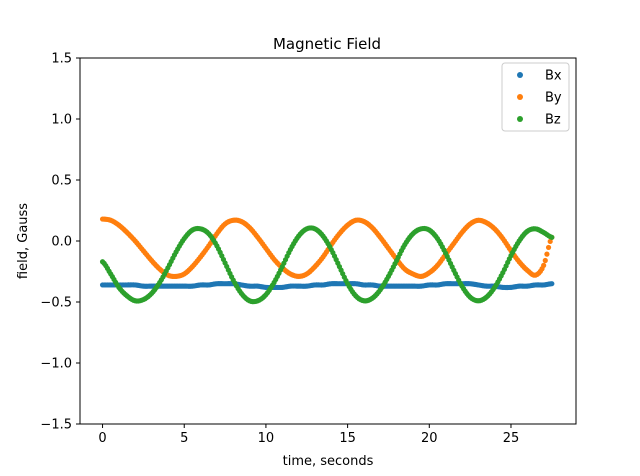 The width and height of the screenshot is (640, 476). I want to click on series-bz, so click(327, 265).